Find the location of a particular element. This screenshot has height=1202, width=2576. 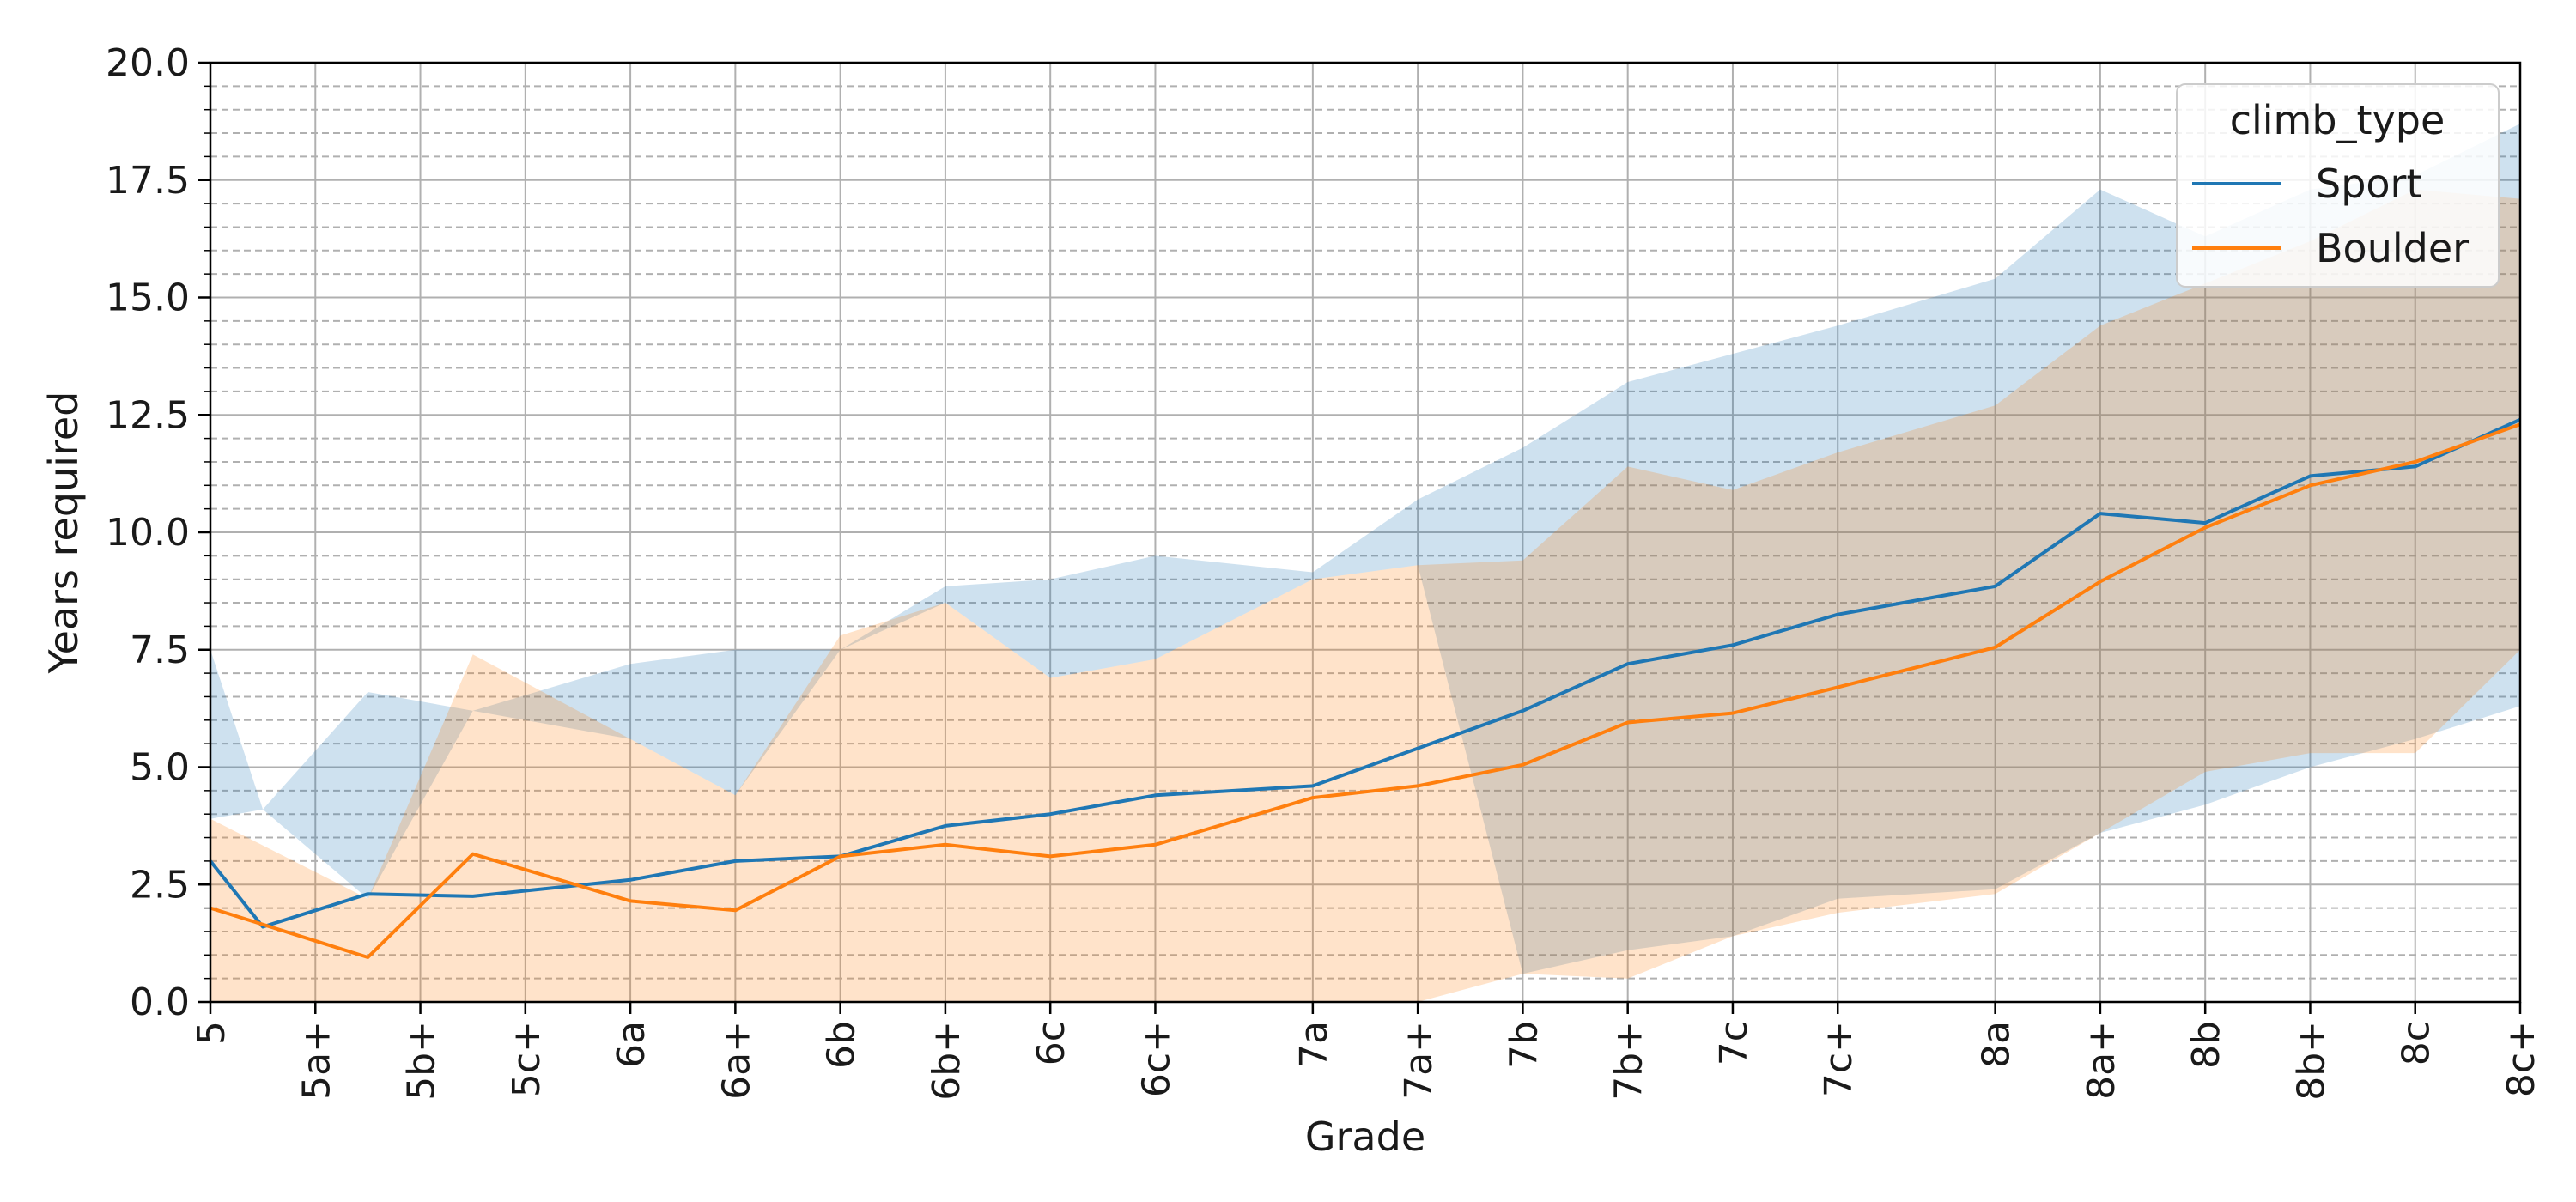

y-tick-label: 17.5 is located at coordinates (148, 181).